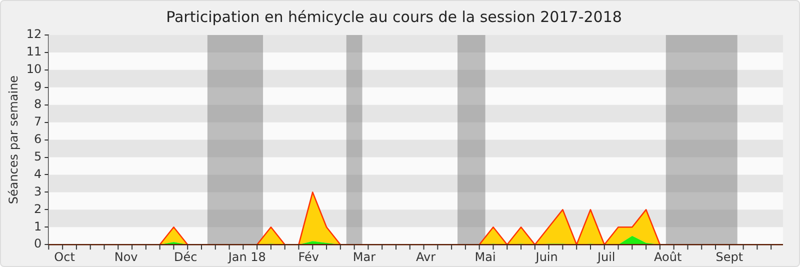  I want to click on x-tick-label: Sept, so click(730, 257).